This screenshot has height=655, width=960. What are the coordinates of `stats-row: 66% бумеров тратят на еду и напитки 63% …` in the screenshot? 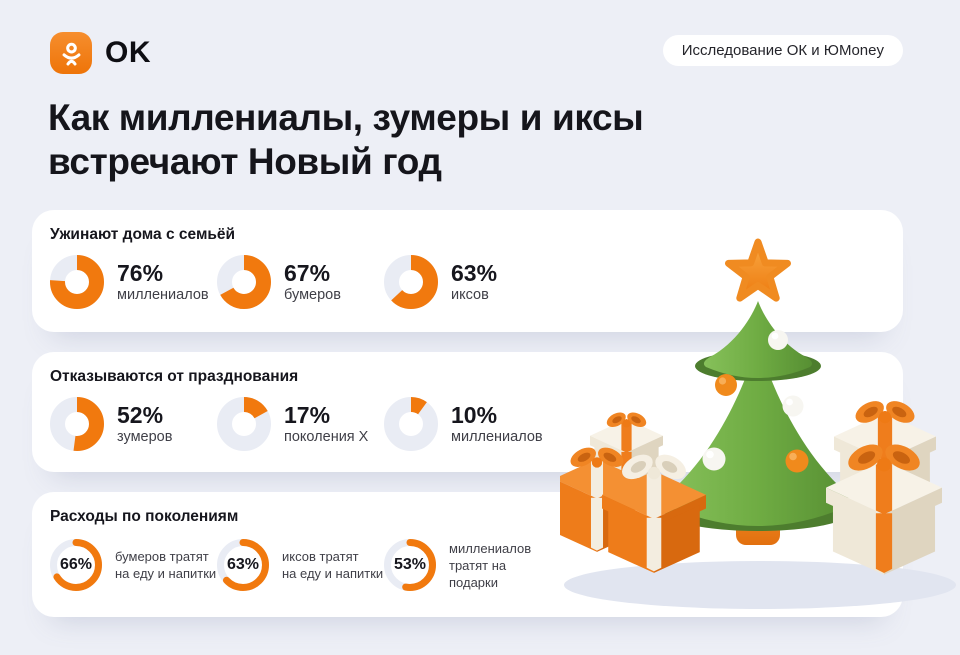 It's located at (300, 565).